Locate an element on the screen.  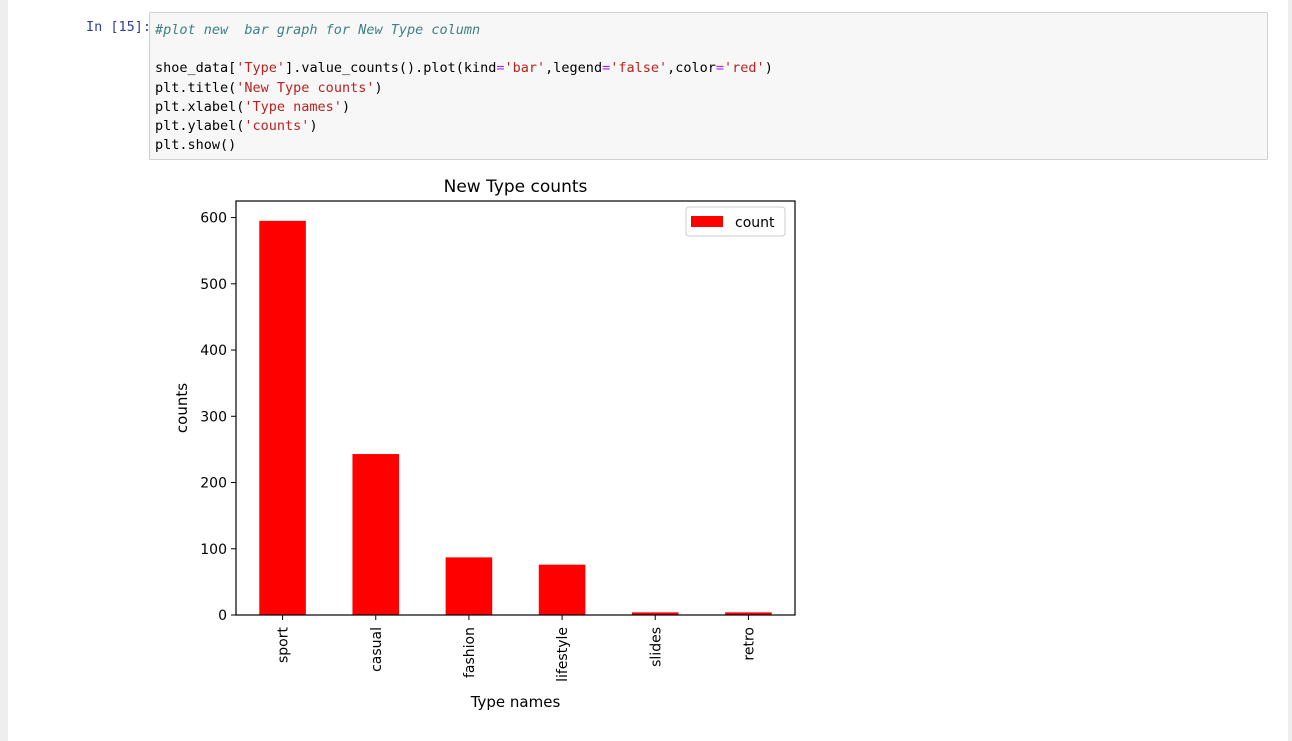
code-token: 'New Type counts' is located at coordinates (305, 87).